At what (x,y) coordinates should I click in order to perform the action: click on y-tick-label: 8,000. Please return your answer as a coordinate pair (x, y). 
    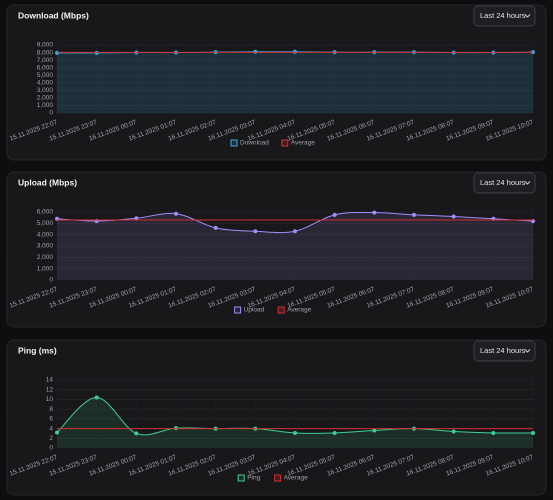
    Looking at the image, I should click on (45, 52).